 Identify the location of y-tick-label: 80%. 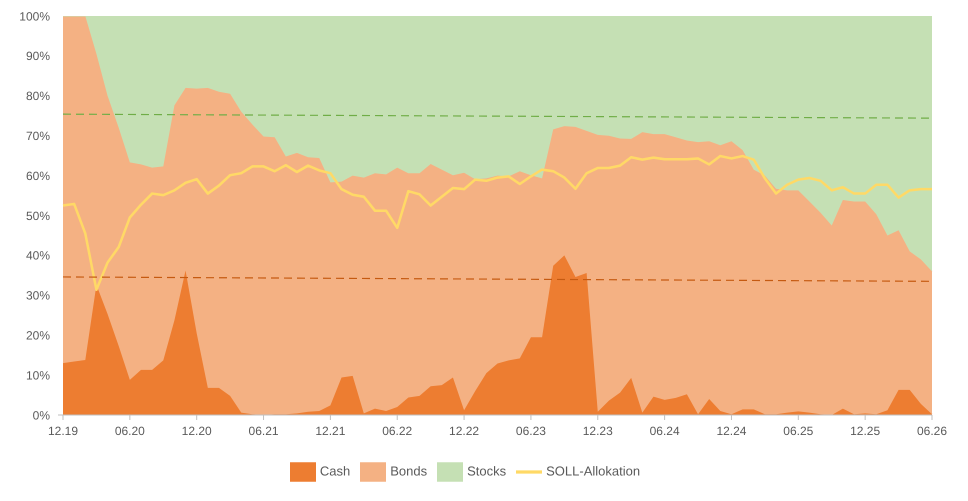
(38, 96).